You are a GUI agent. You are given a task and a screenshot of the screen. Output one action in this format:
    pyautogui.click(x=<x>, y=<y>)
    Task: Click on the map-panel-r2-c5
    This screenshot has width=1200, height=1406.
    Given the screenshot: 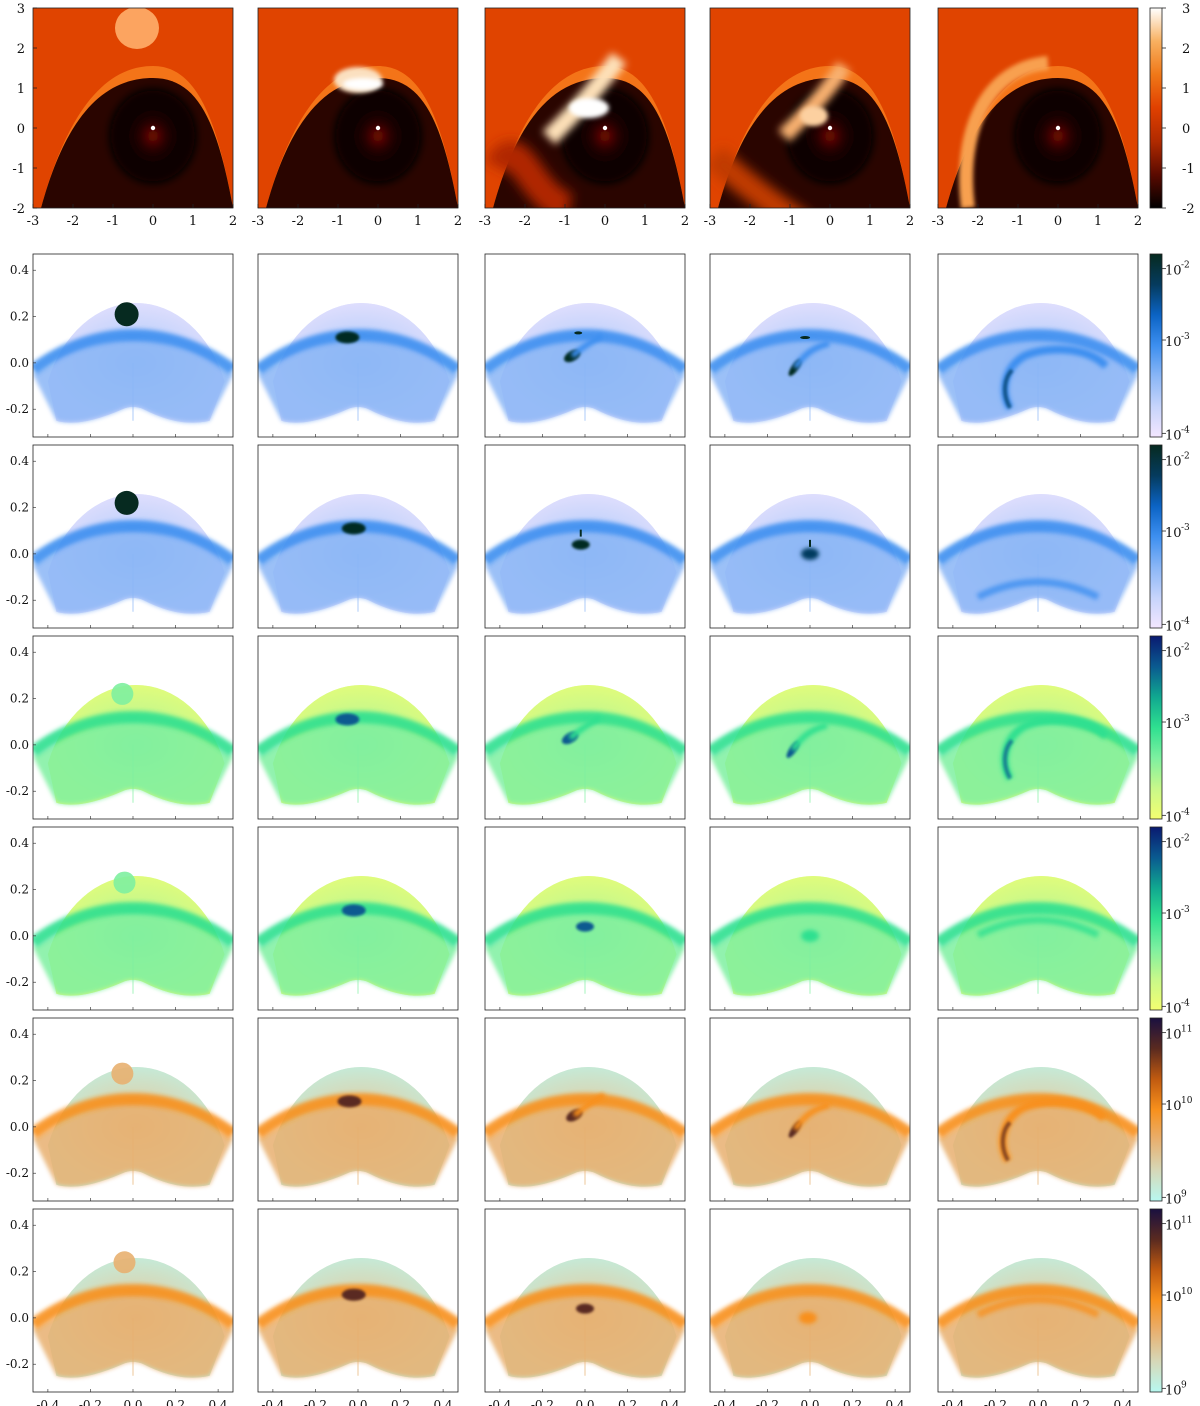 What is the action you would take?
    pyautogui.click(x=1038, y=536)
    